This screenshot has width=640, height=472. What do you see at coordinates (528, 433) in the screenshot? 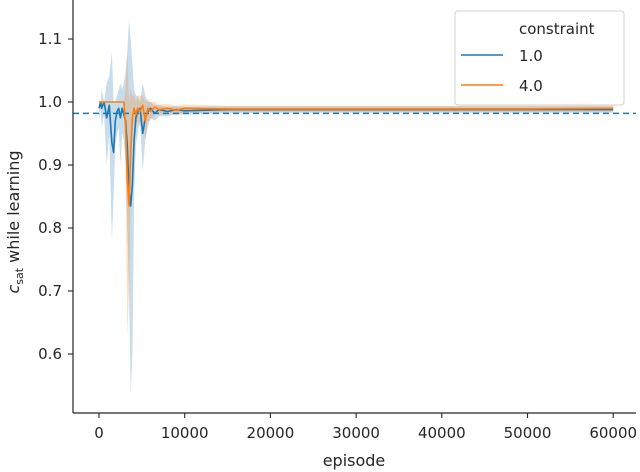
I see `x-tick-label: 50000` at bounding box center [528, 433].